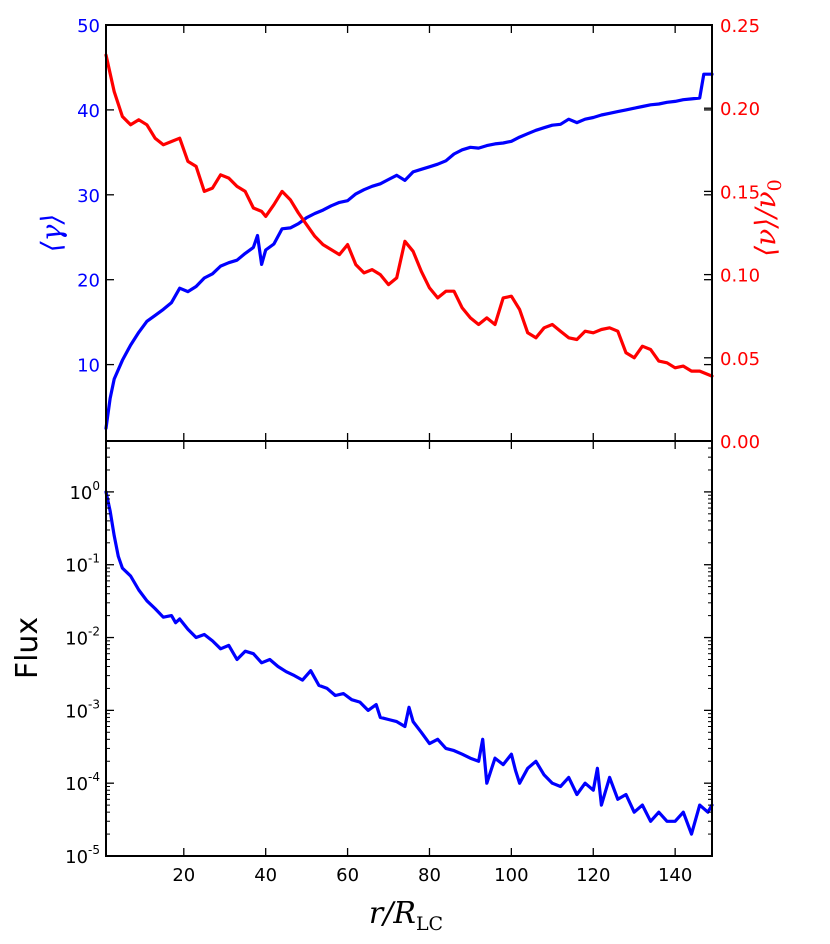 The image size is (830, 944). Describe the element at coordinates (740, 109) in the screenshot. I see `right-axis-tick-label: 0.20` at that location.